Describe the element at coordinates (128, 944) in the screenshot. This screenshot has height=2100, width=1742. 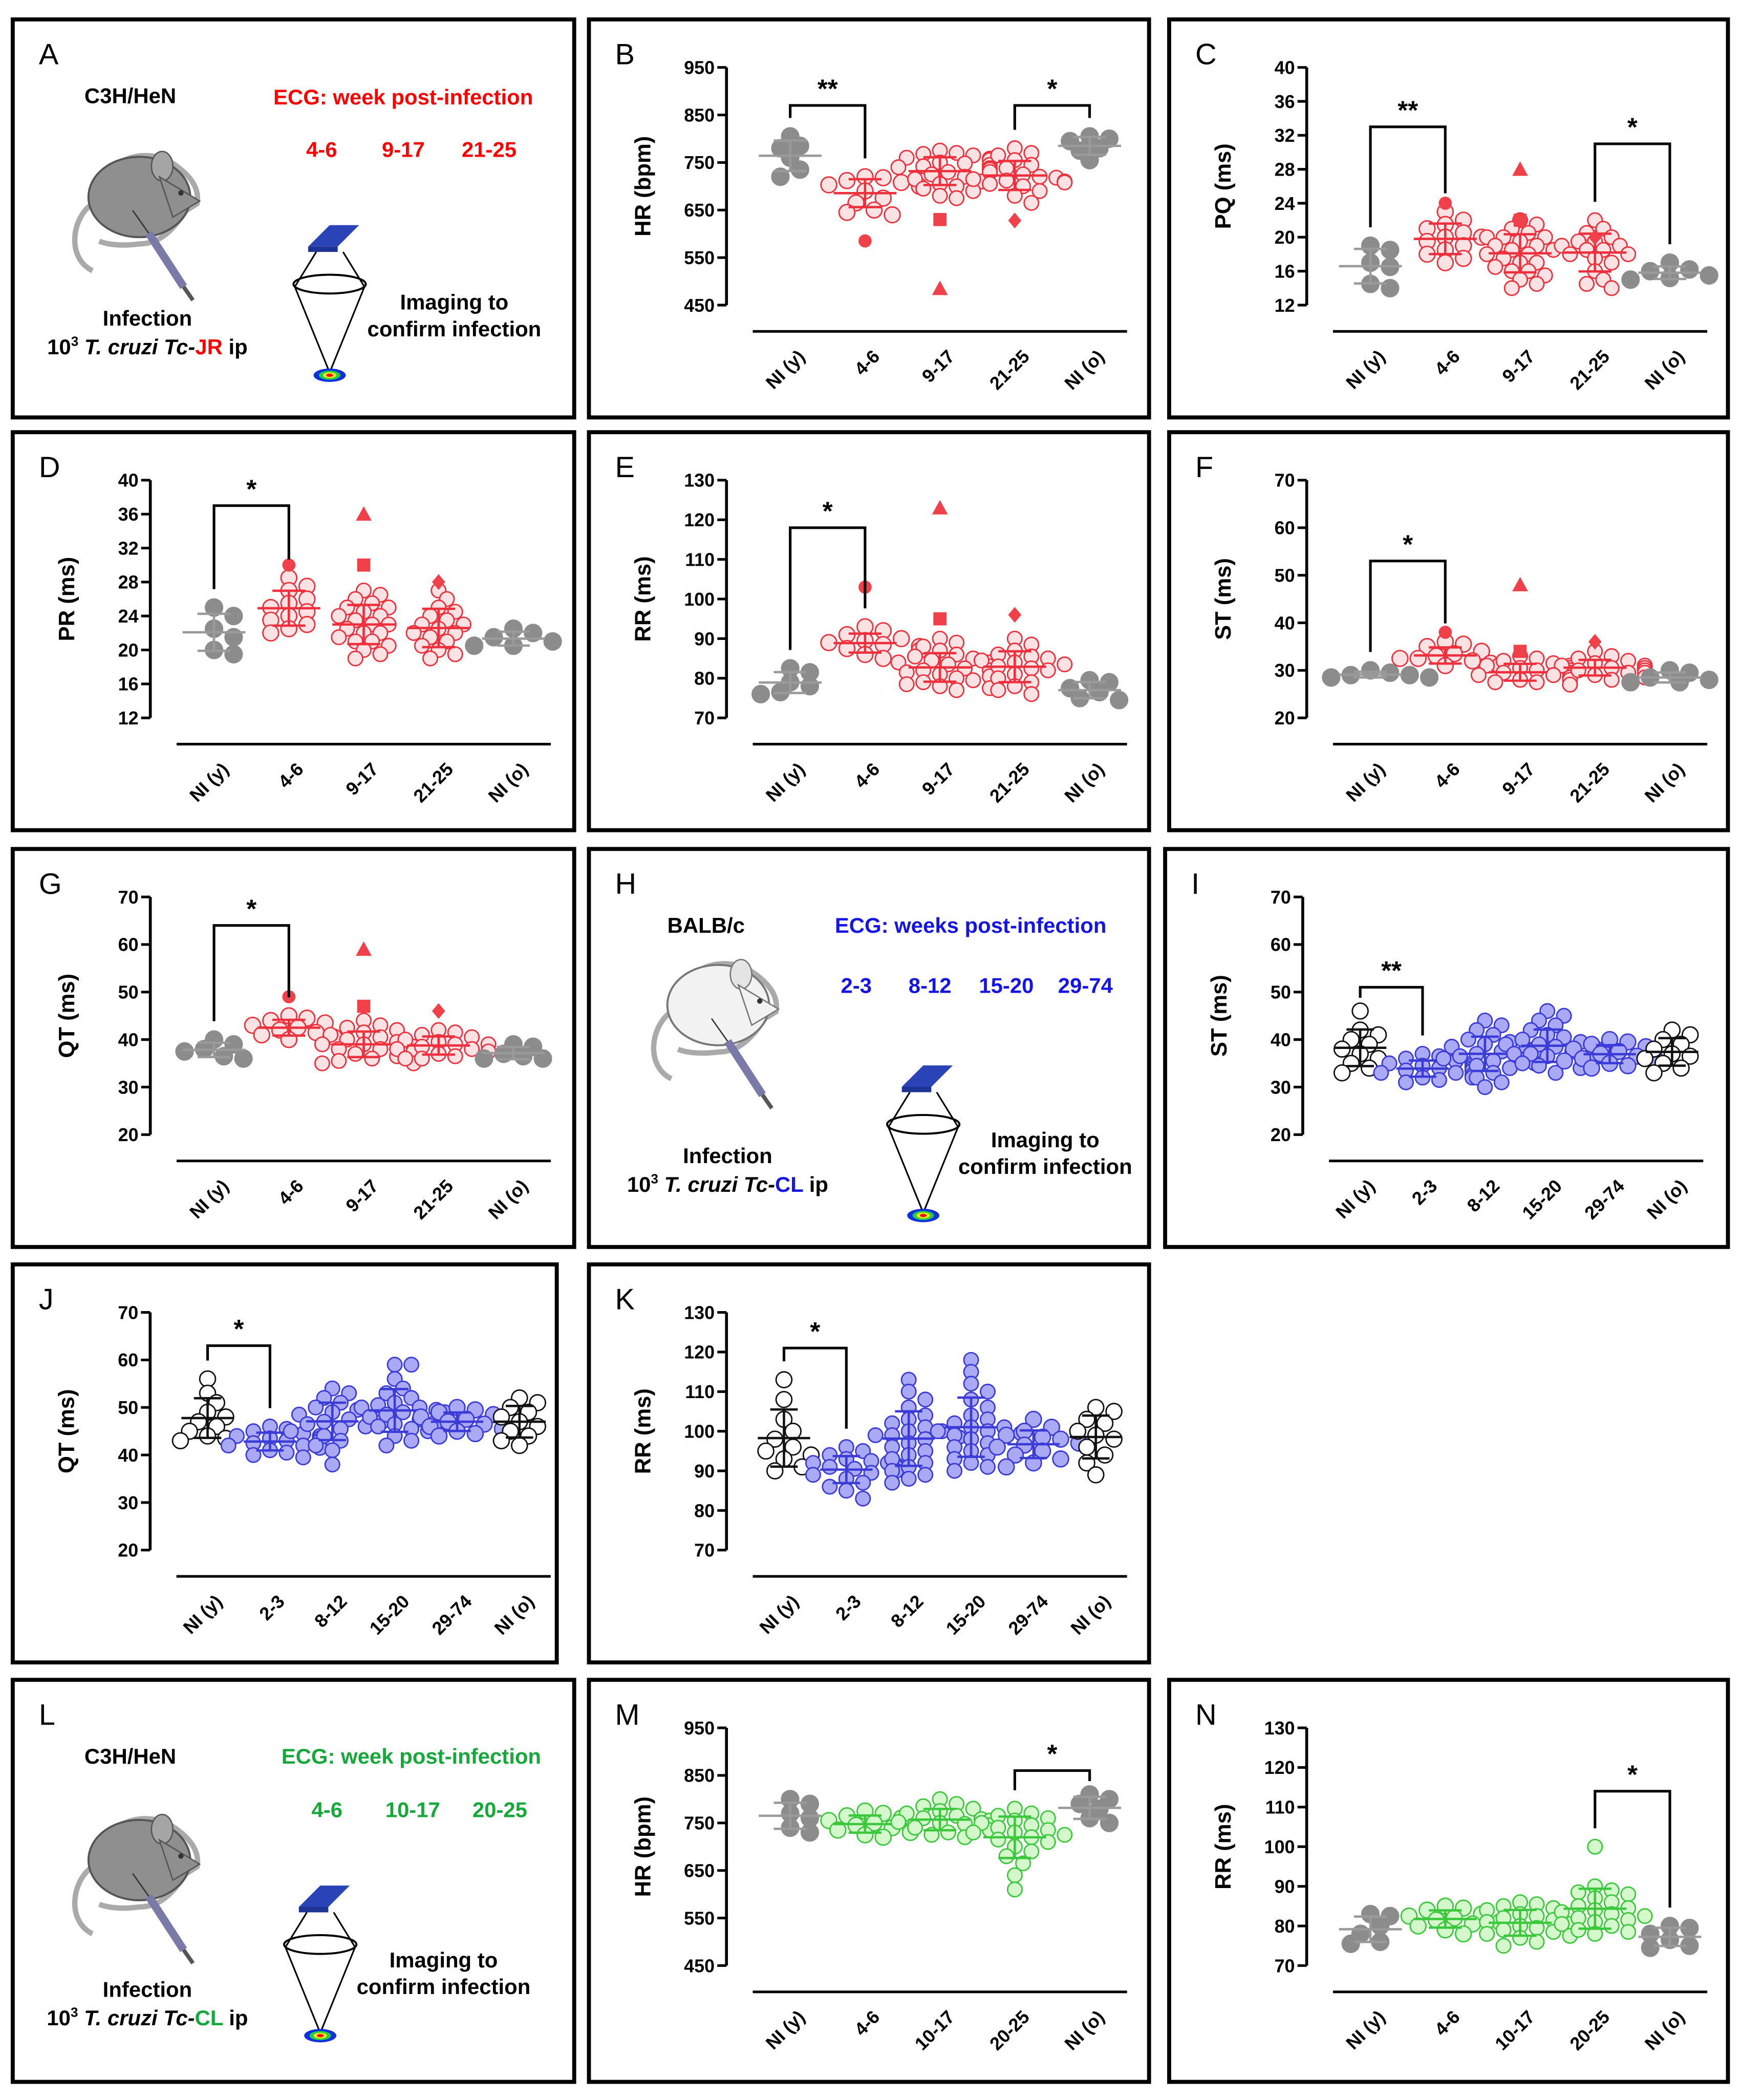
I see `y-tick-label: 60` at that location.